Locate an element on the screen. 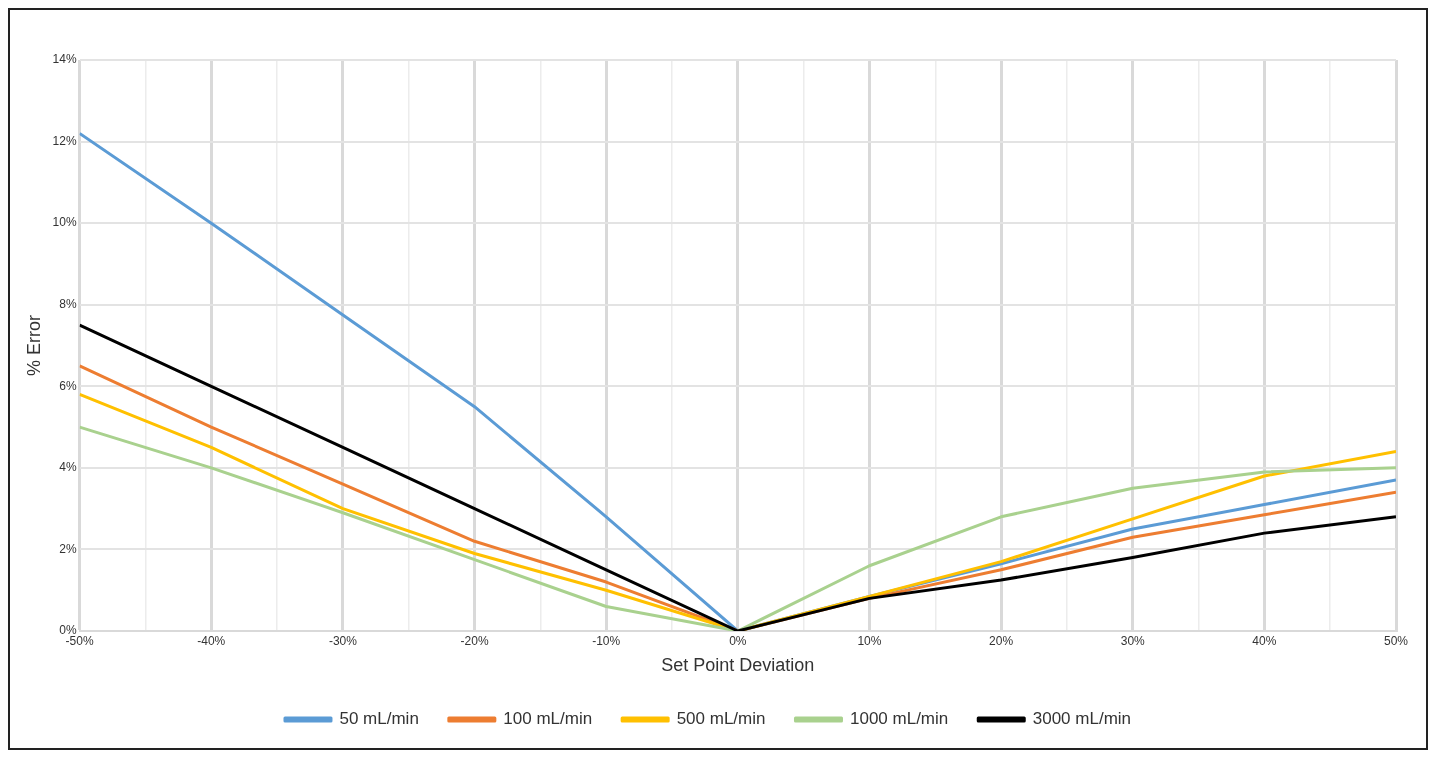  legend-label: 1000 mL/min is located at coordinates (899, 719).